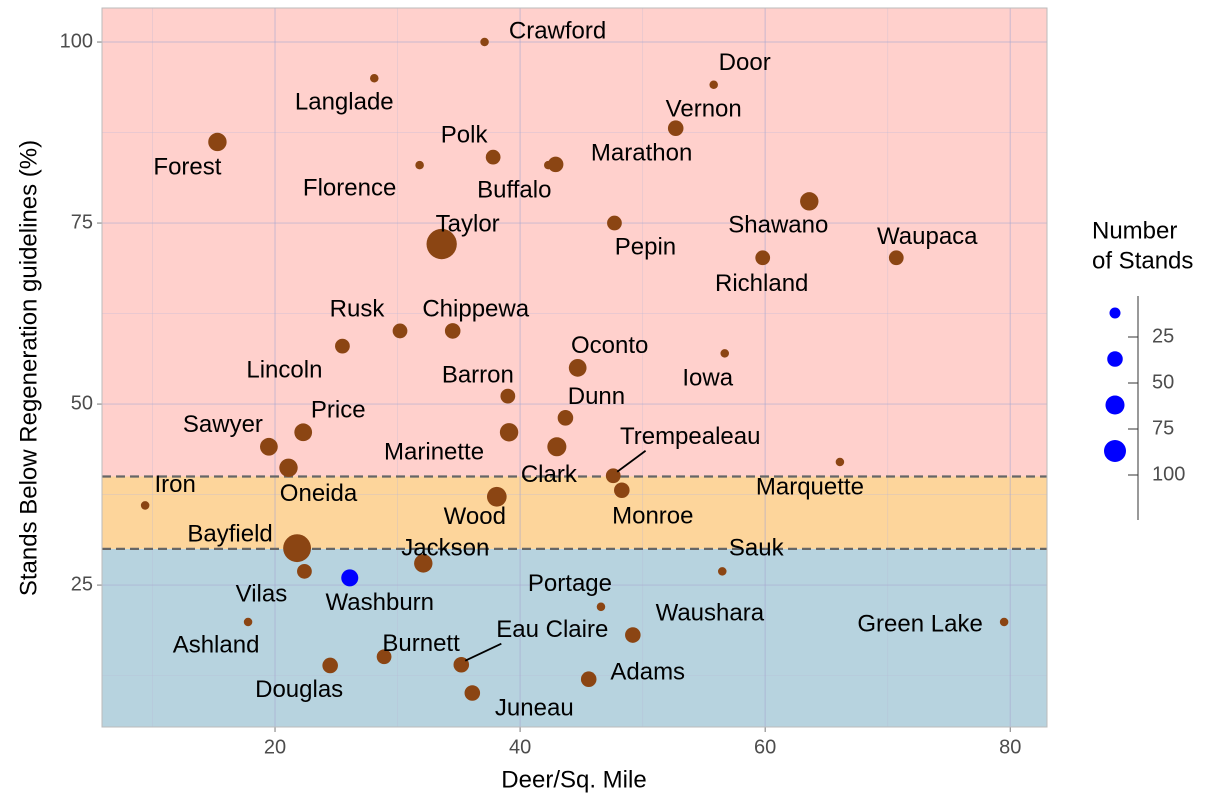 This screenshot has width=1225, height=802. I want to click on point-label: Green Lake, so click(919, 623).